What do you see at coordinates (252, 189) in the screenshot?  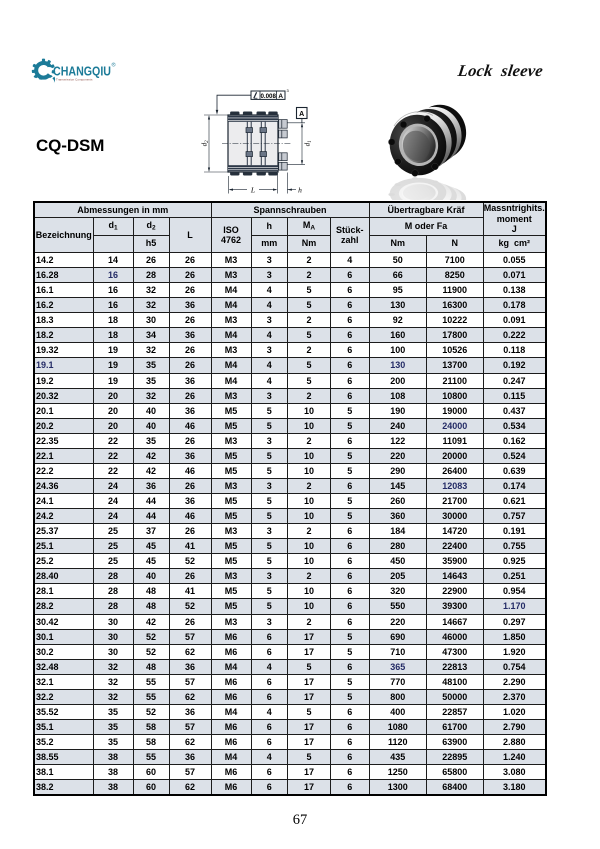 I see `svg-text: L` at bounding box center [252, 189].